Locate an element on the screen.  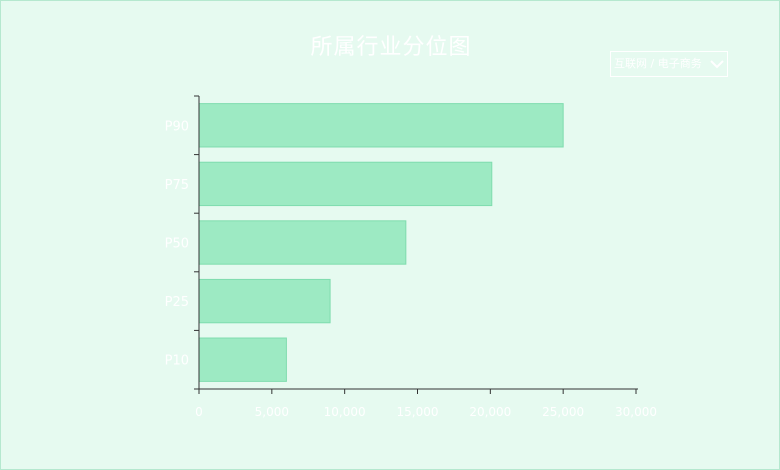
x-tick-label: 15,000 is located at coordinates (418, 412).